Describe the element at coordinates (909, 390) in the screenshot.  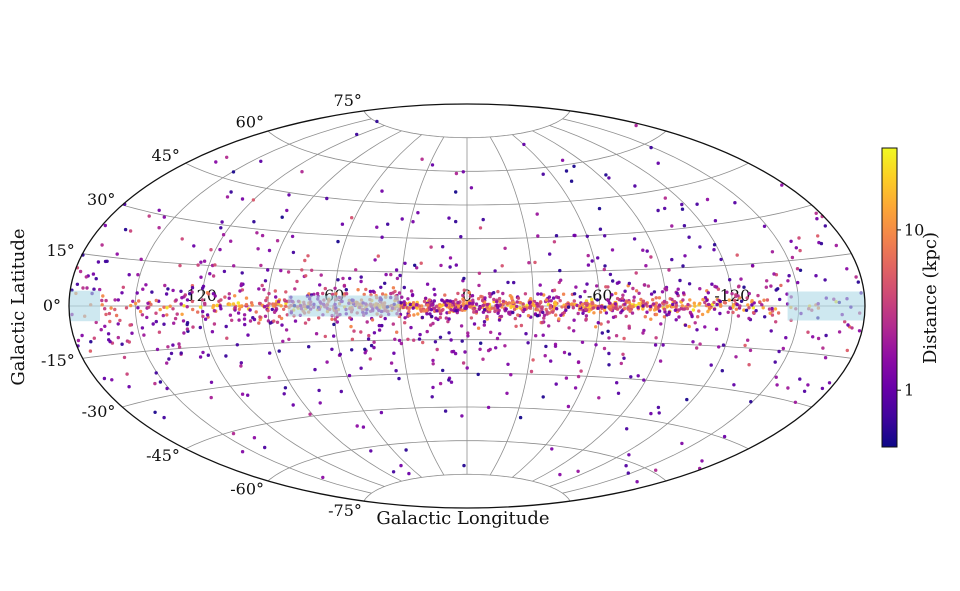
I see `colorbar-tick-label: 1` at that location.